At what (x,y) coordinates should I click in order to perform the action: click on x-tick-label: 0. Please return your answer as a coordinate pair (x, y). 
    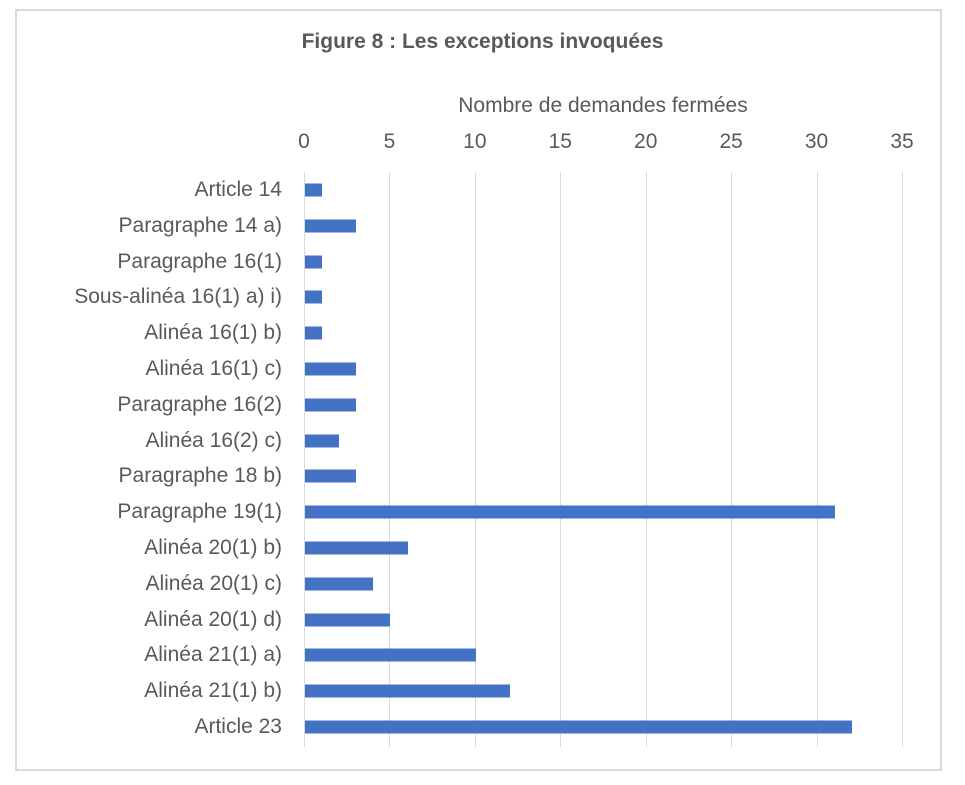
    Looking at the image, I should click on (304, 141).